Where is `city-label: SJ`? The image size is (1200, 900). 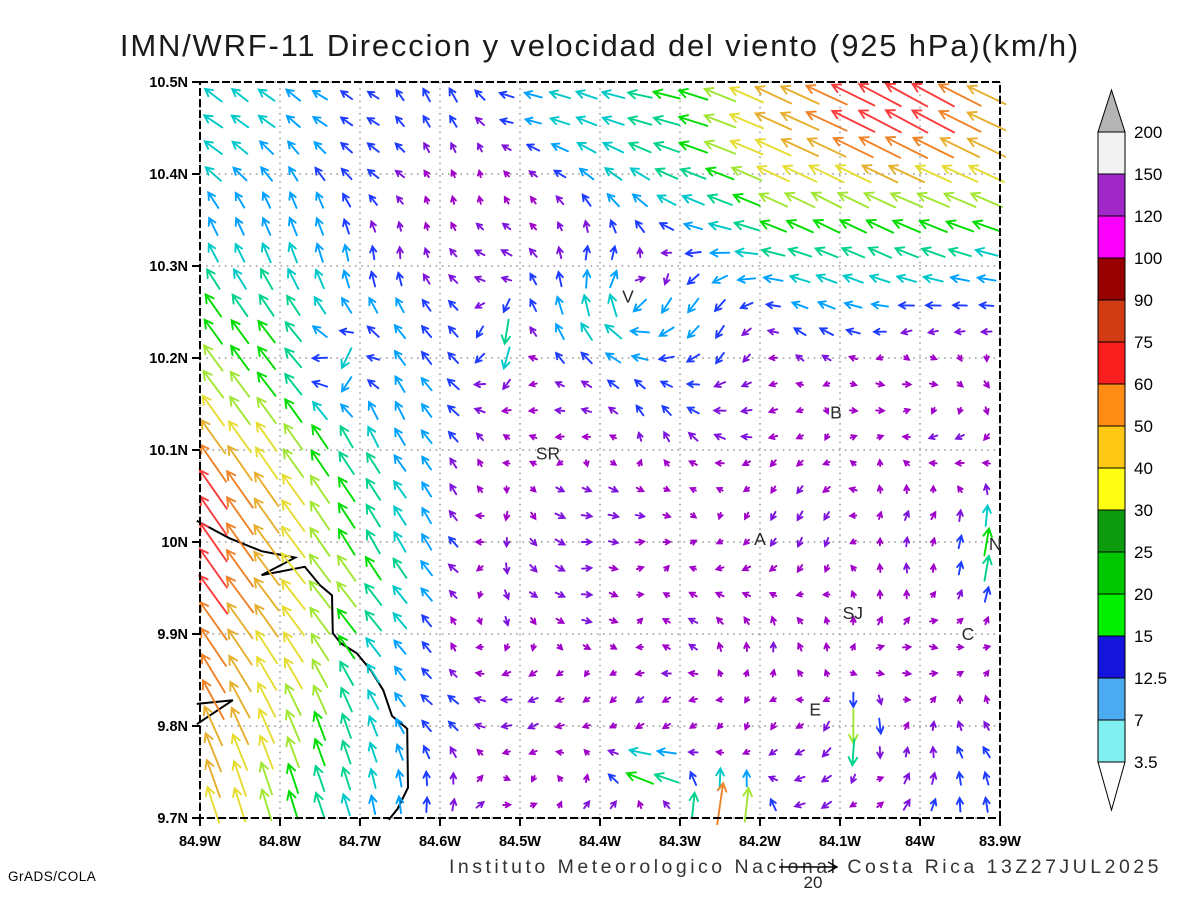
city-label: SJ is located at coordinates (853, 613).